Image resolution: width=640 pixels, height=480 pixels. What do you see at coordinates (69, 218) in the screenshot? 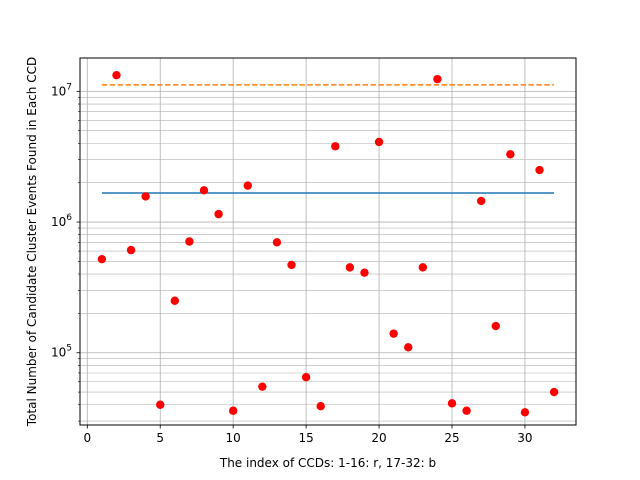
I see `y-tick-exponent: 6` at bounding box center [69, 218].